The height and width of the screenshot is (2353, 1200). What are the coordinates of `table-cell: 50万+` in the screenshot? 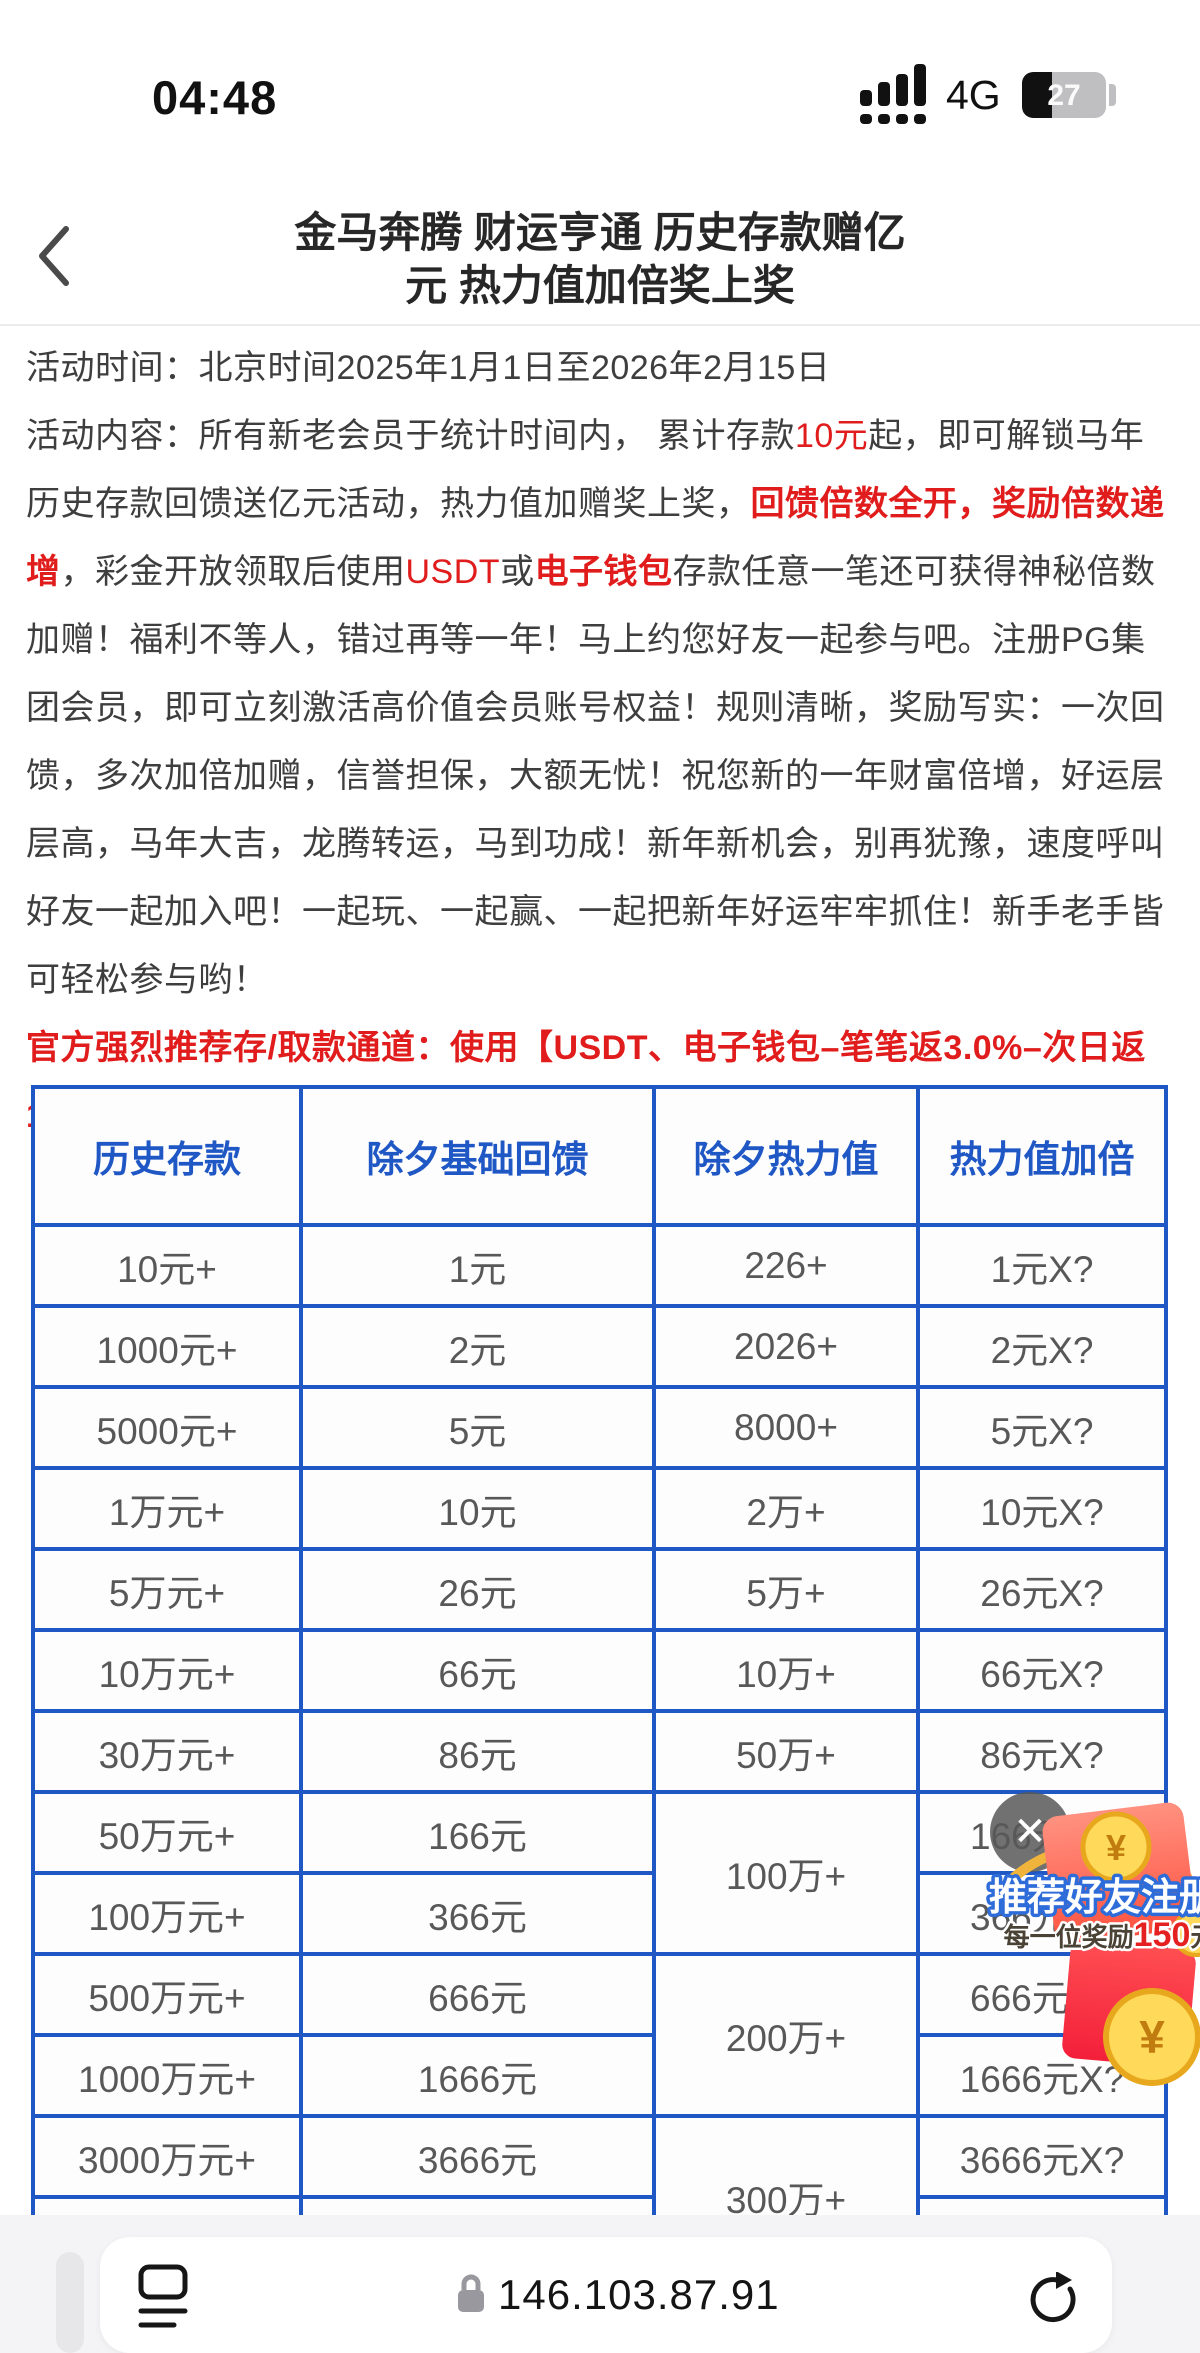 It's located at (786, 1751).